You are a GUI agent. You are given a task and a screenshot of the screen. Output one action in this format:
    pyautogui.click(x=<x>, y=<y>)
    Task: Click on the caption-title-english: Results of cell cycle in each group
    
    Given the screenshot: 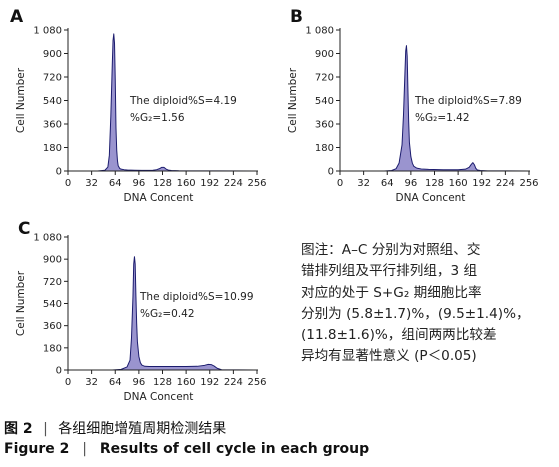 What is the action you would take?
    pyautogui.click(x=234, y=449)
    